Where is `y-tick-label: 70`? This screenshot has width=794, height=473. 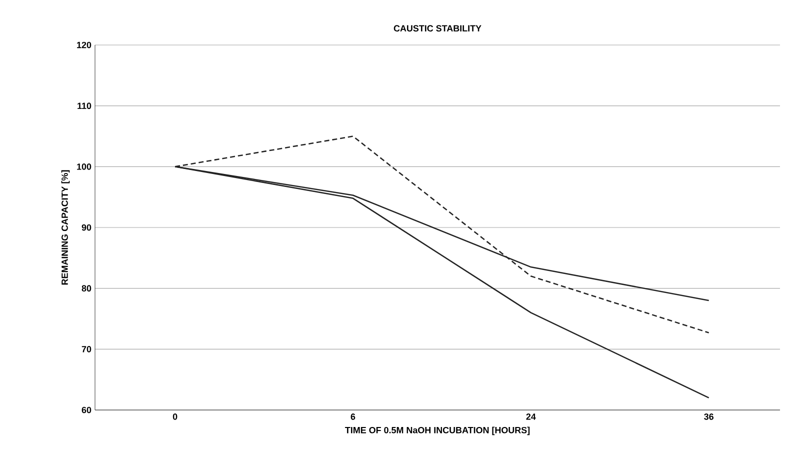 y-tick-label: 70 is located at coordinates (87, 349).